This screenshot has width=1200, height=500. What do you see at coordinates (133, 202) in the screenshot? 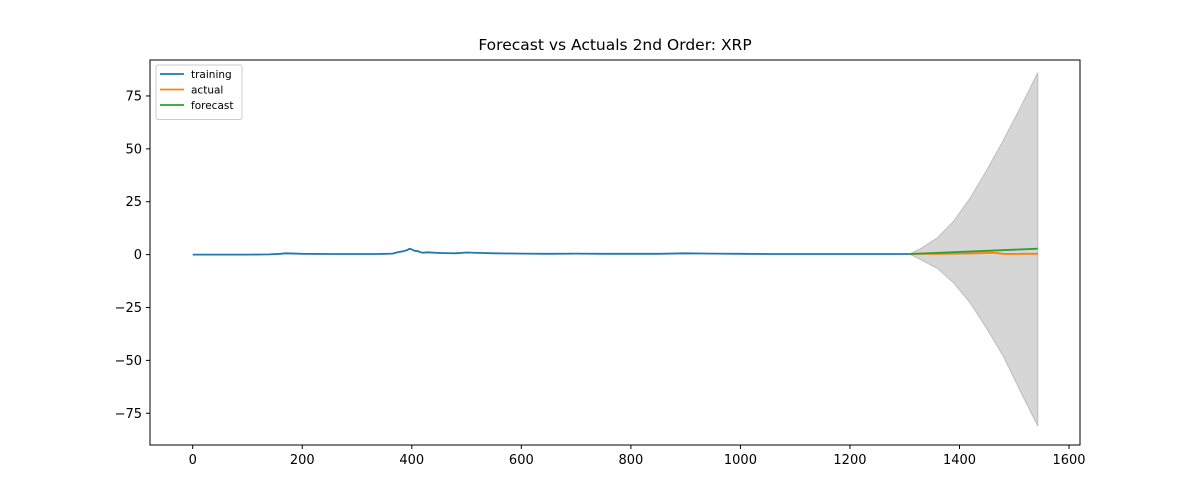
I see `y-tick-label: 25` at bounding box center [133, 202].